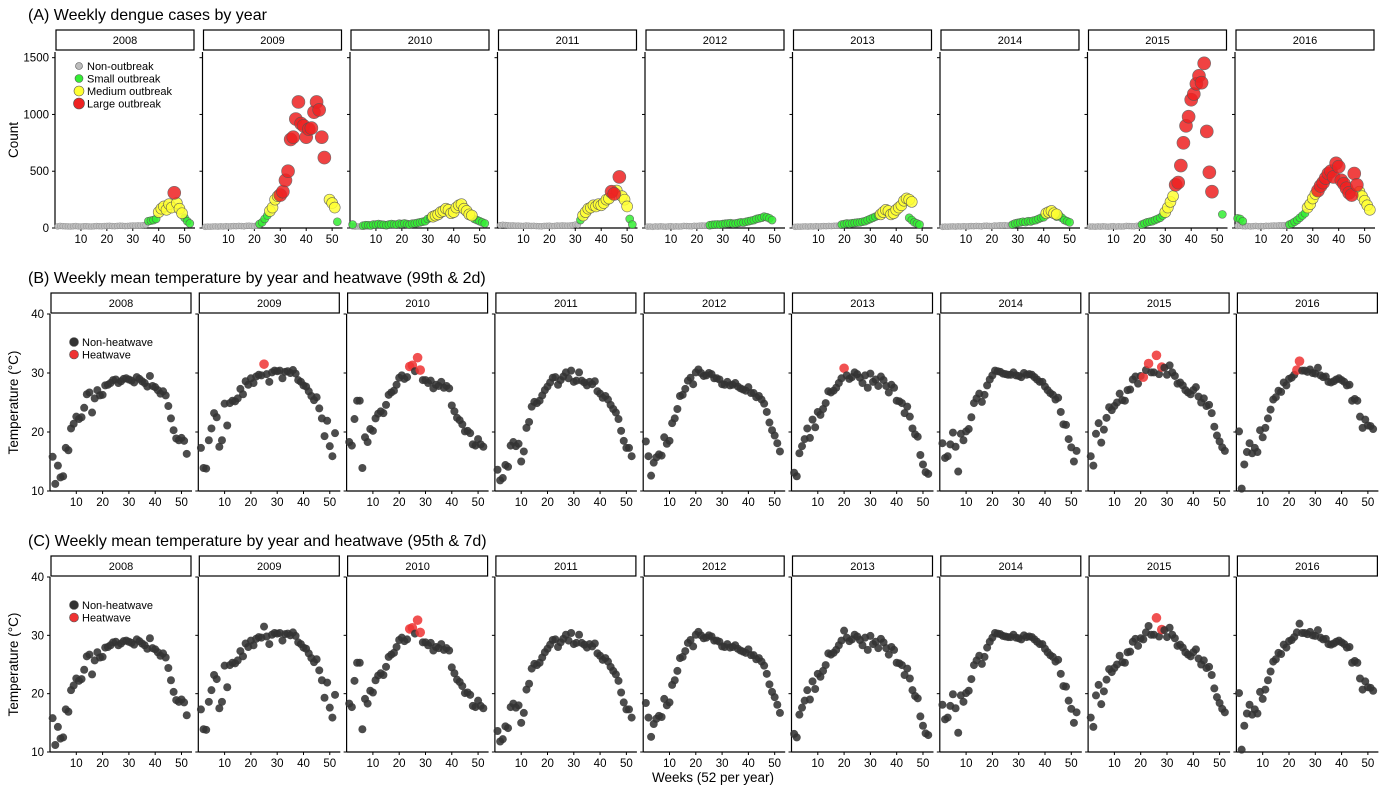 The height and width of the screenshot is (786, 1383). What do you see at coordinates (269, 304) in the screenshot?
I see `facet-strip-label: 2009` at bounding box center [269, 304].